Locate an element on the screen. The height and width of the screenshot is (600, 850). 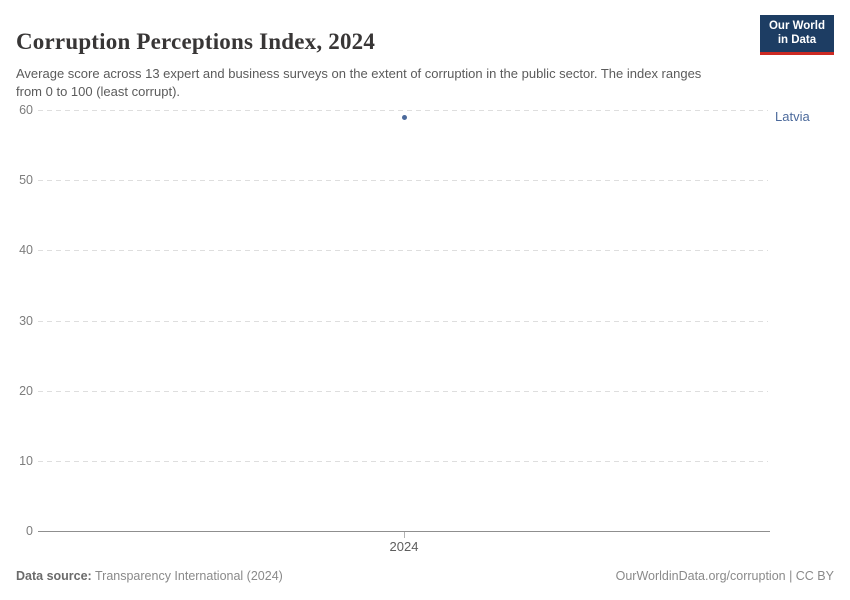
series-label-latvia: Latvia is located at coordinates (792, 116).